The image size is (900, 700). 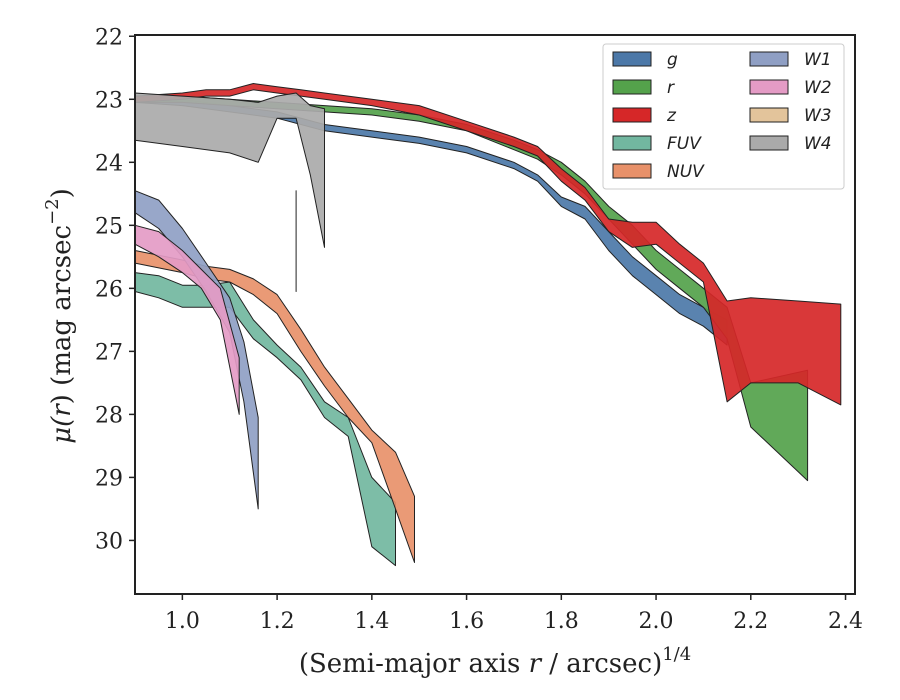 I want to click on legend-swatch-g, so click(x=632, y=59).